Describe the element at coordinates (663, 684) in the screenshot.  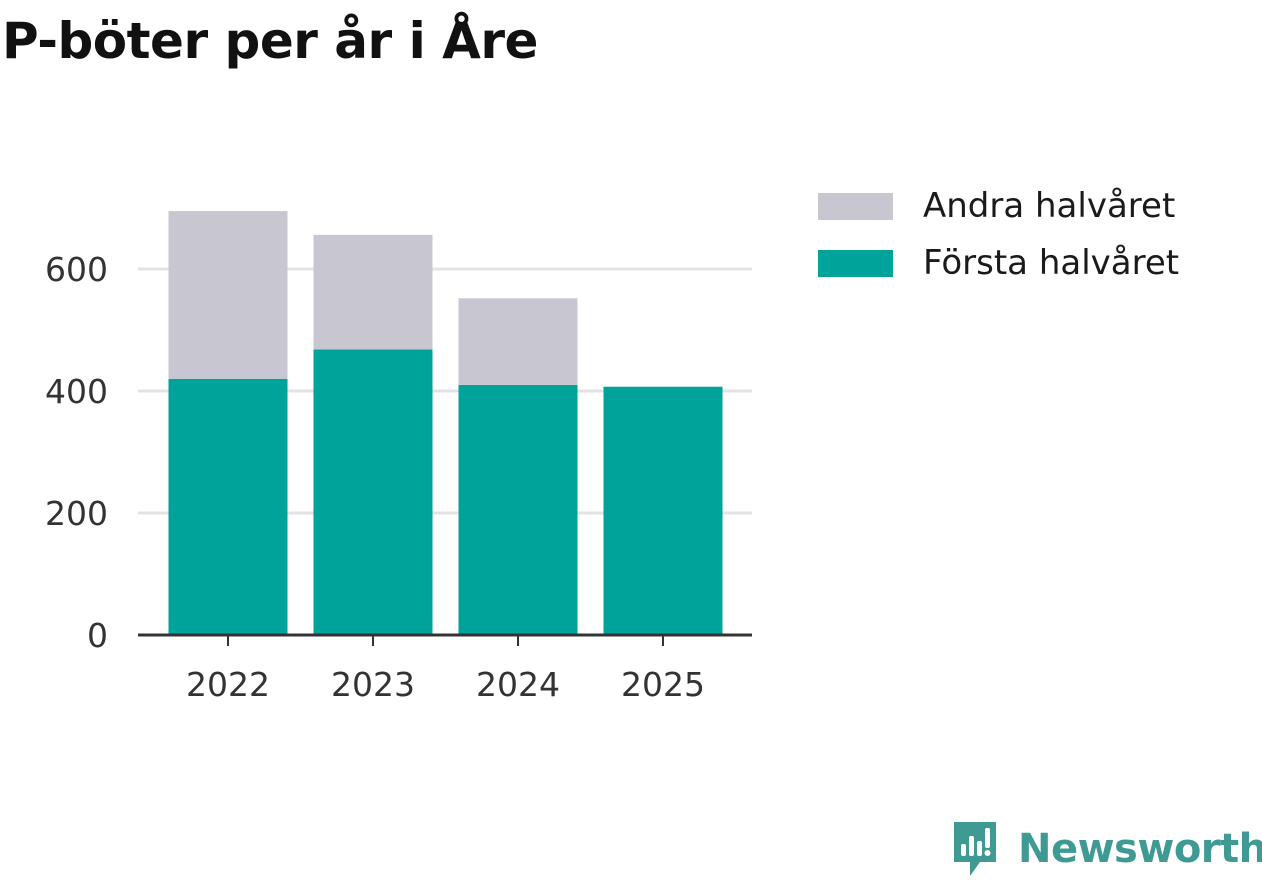
I see `x-tick-label-2025: 2025` at that location.